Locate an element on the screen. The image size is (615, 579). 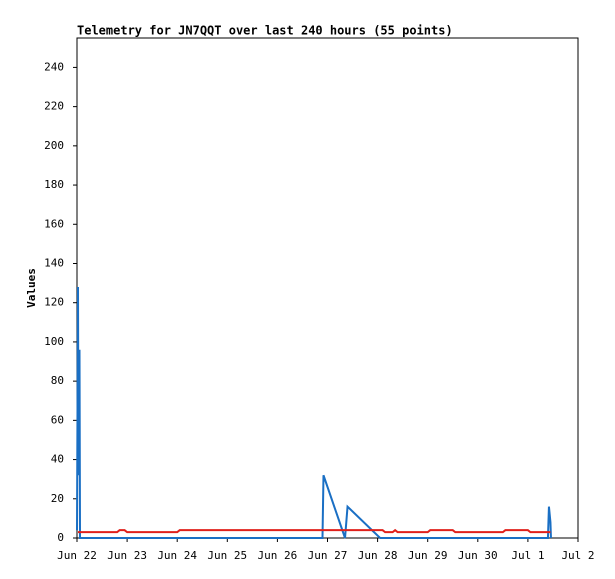
x-tick-label: Jun 22 is located at coordinates (77, 555).